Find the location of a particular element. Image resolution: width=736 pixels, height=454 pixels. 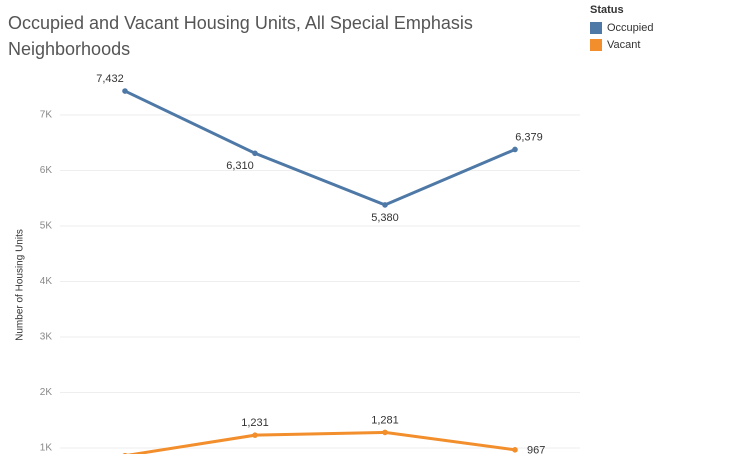

legend-label: Vacant is located at coordinates (624, 44).